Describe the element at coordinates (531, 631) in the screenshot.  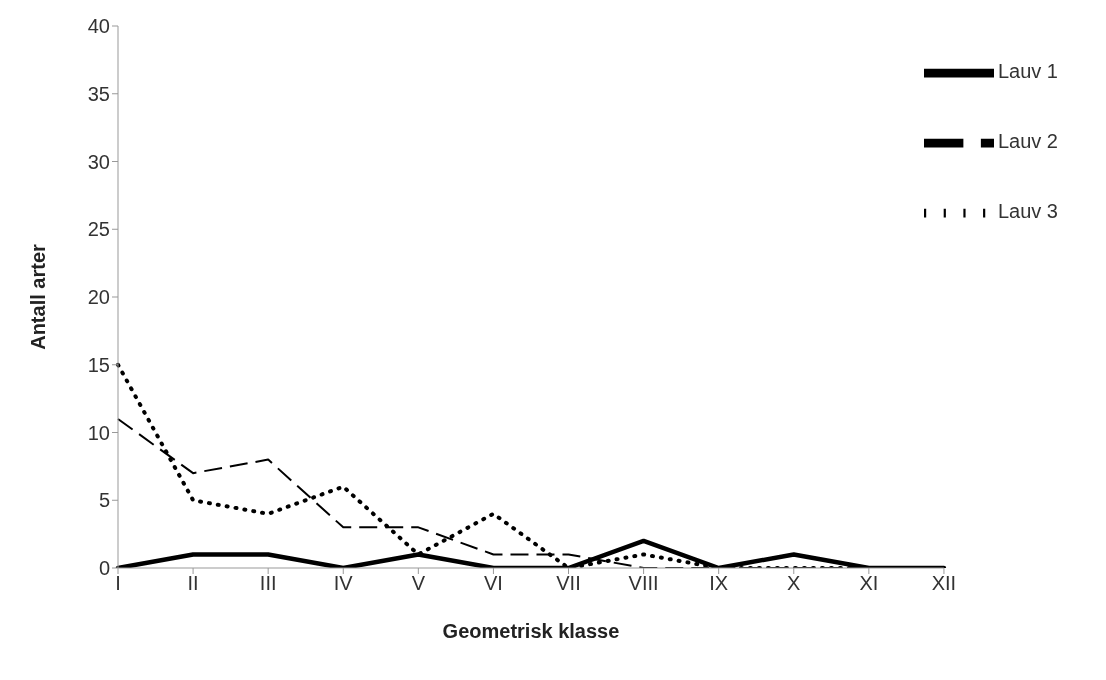
I see `x-axis-title: Geometrisk klasse` at that location.